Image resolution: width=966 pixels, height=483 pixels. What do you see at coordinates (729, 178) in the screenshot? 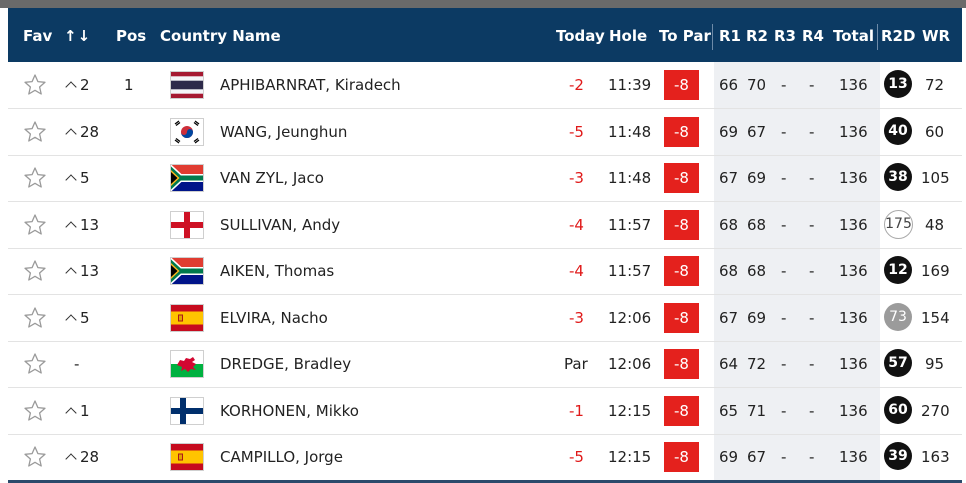
I see `round1-score: 67` at bounding box center [729, 178].